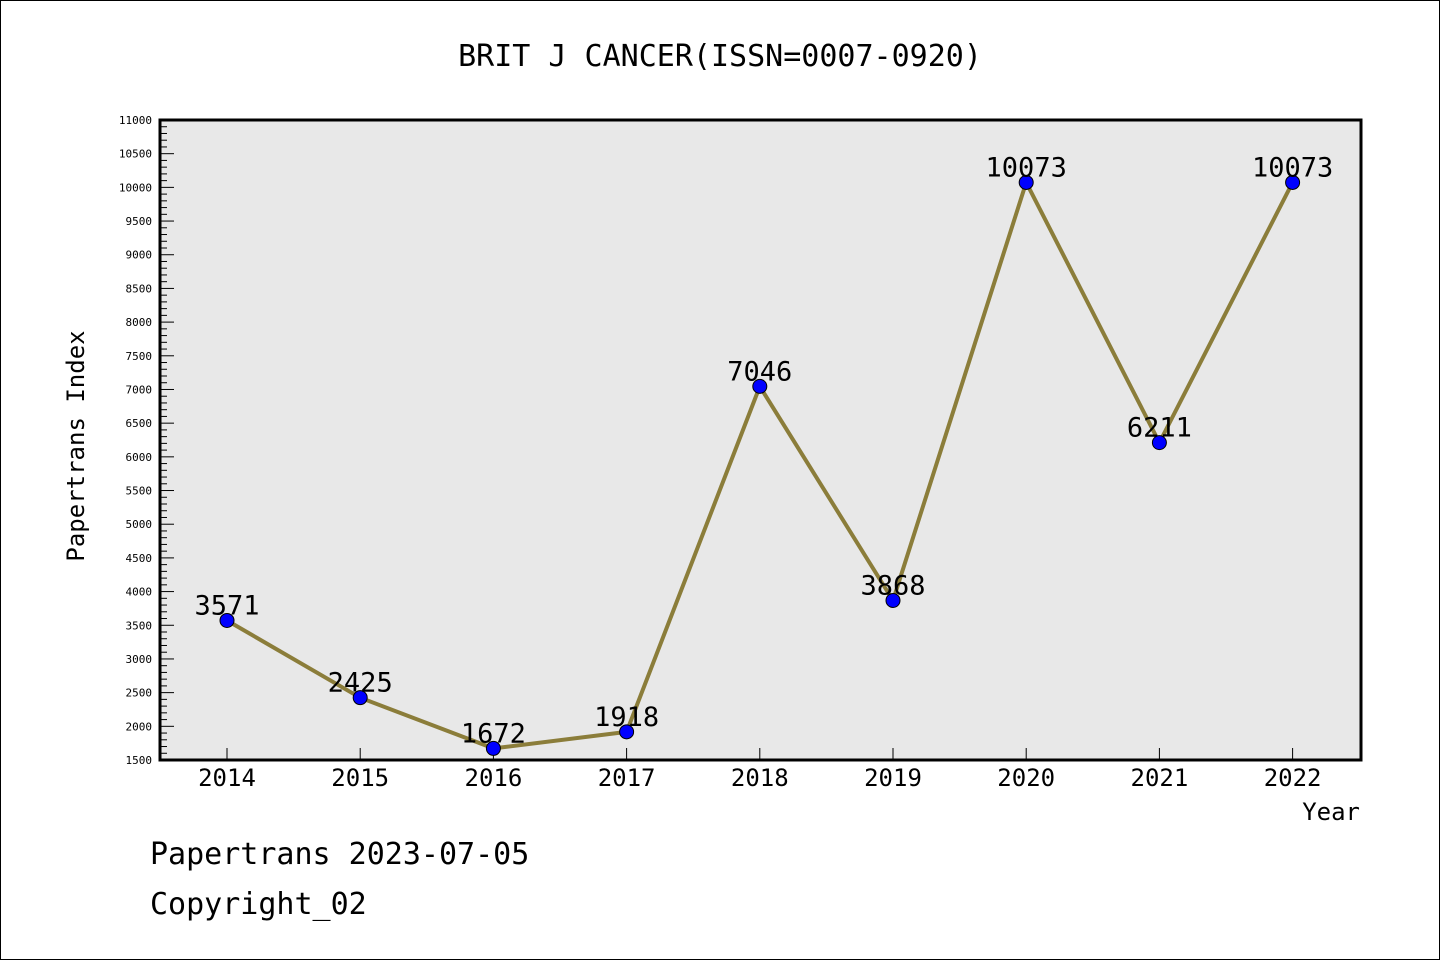  I want to click on y-tick-label: 7500, so click(139, 356).